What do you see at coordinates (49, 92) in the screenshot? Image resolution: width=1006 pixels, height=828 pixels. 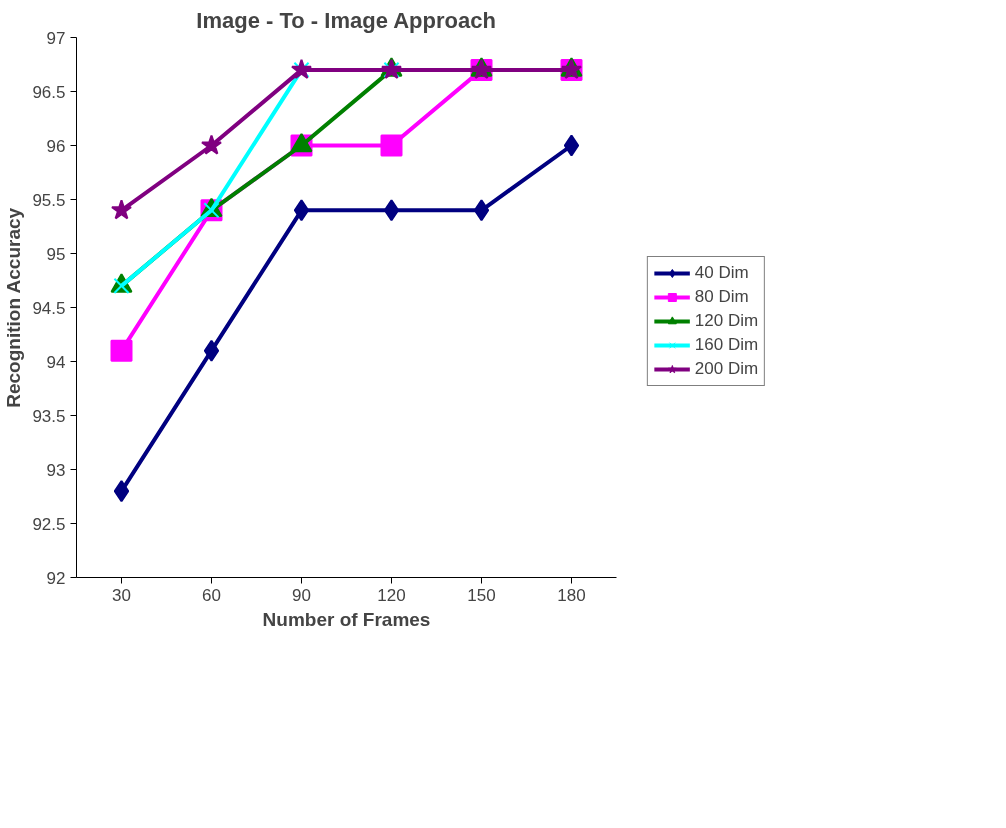 I see `y-tick-label: 96.5` at bounding box center [49, 92].